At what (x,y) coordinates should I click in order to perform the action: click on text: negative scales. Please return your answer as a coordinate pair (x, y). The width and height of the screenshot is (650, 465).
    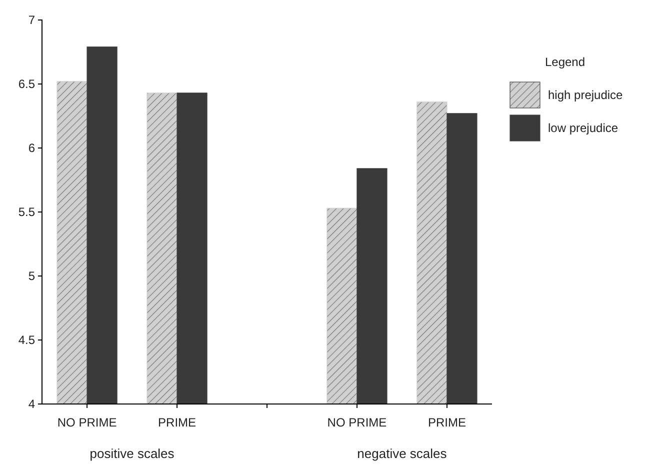
    Looking at the image, I should click on (402, 453).